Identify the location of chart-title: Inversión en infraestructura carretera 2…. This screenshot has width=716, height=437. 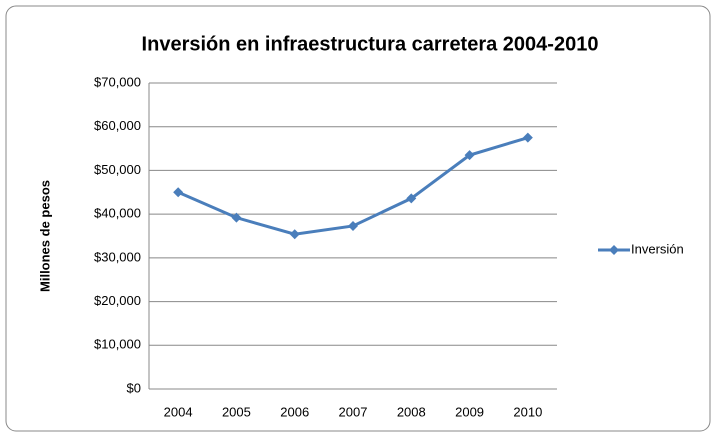
(370, 44).